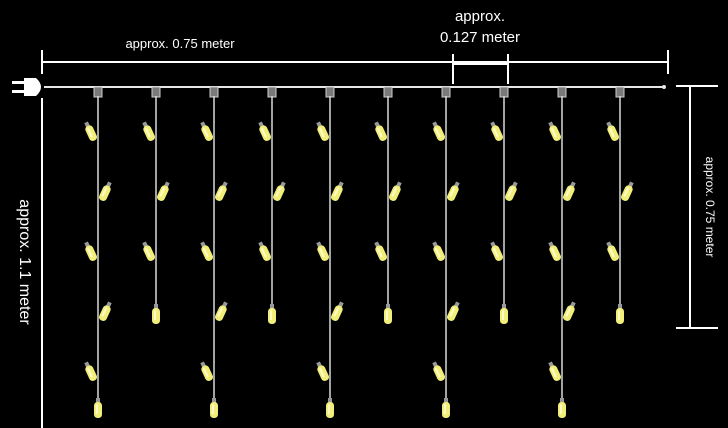 The width and height of the screenshot is (728, 428). Describe the element at coordinates (24, 262) in the screenshot. I see `height-label: approx. 1.1 meter` at that location.